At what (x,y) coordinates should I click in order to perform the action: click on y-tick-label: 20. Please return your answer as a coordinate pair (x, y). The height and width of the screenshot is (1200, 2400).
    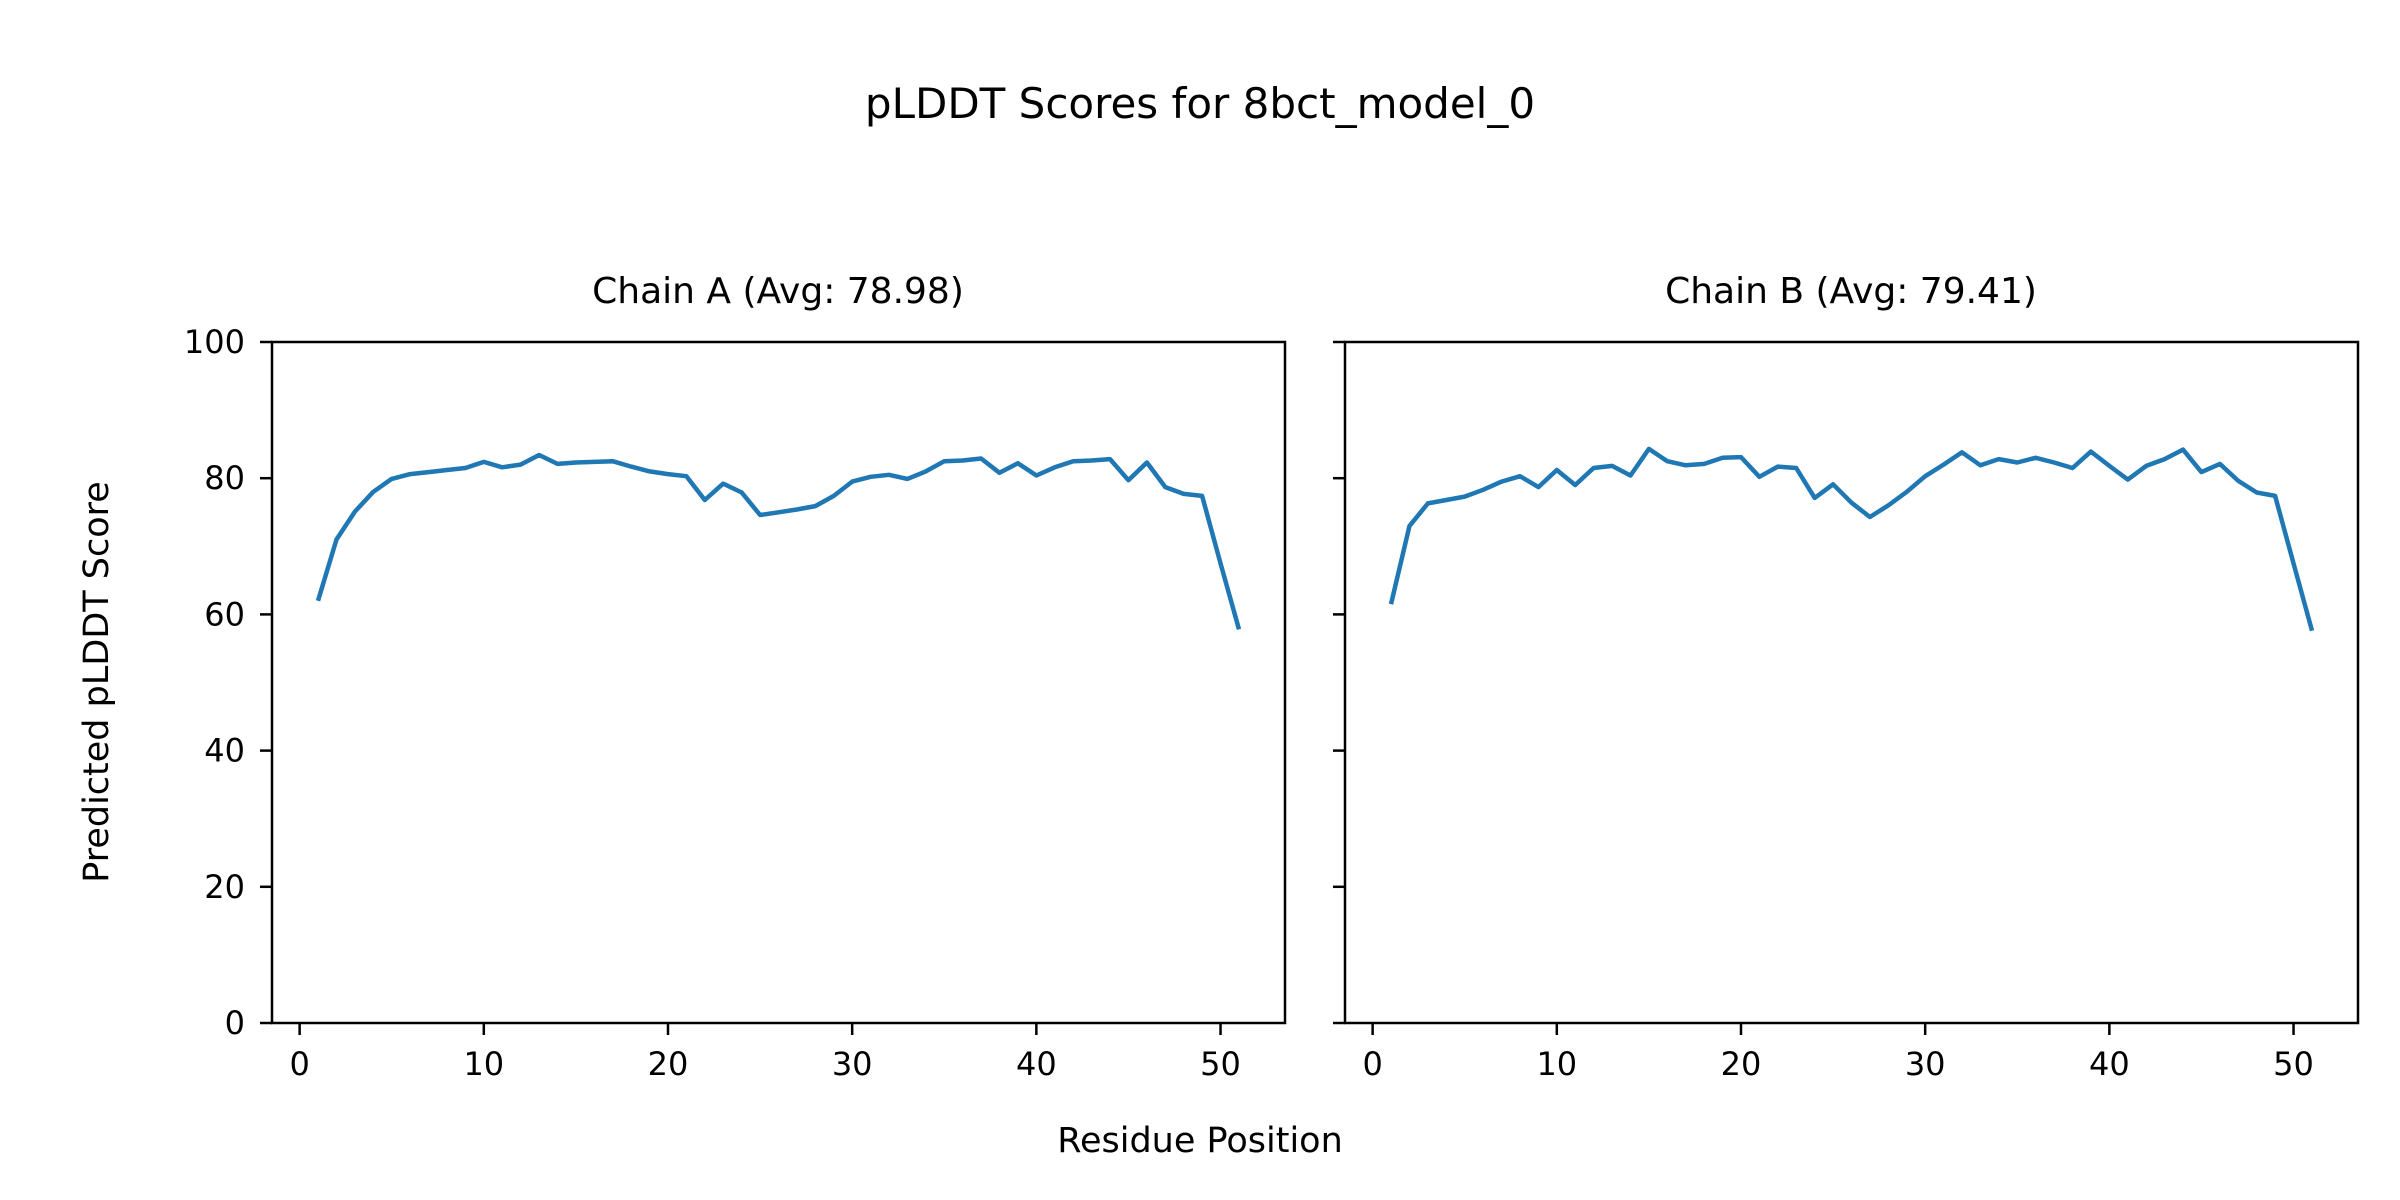
    Looking at the image, I should click on (224, 887).